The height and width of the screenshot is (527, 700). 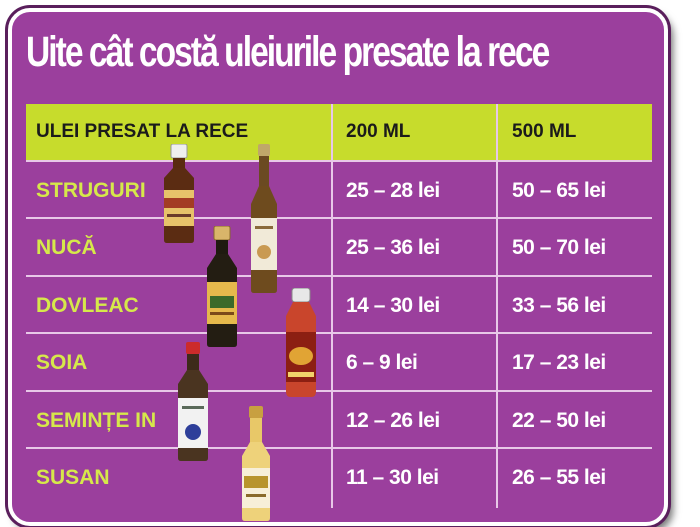 I want to click on oil-name: SEMINȚE IN, so click(x=96, y=420).